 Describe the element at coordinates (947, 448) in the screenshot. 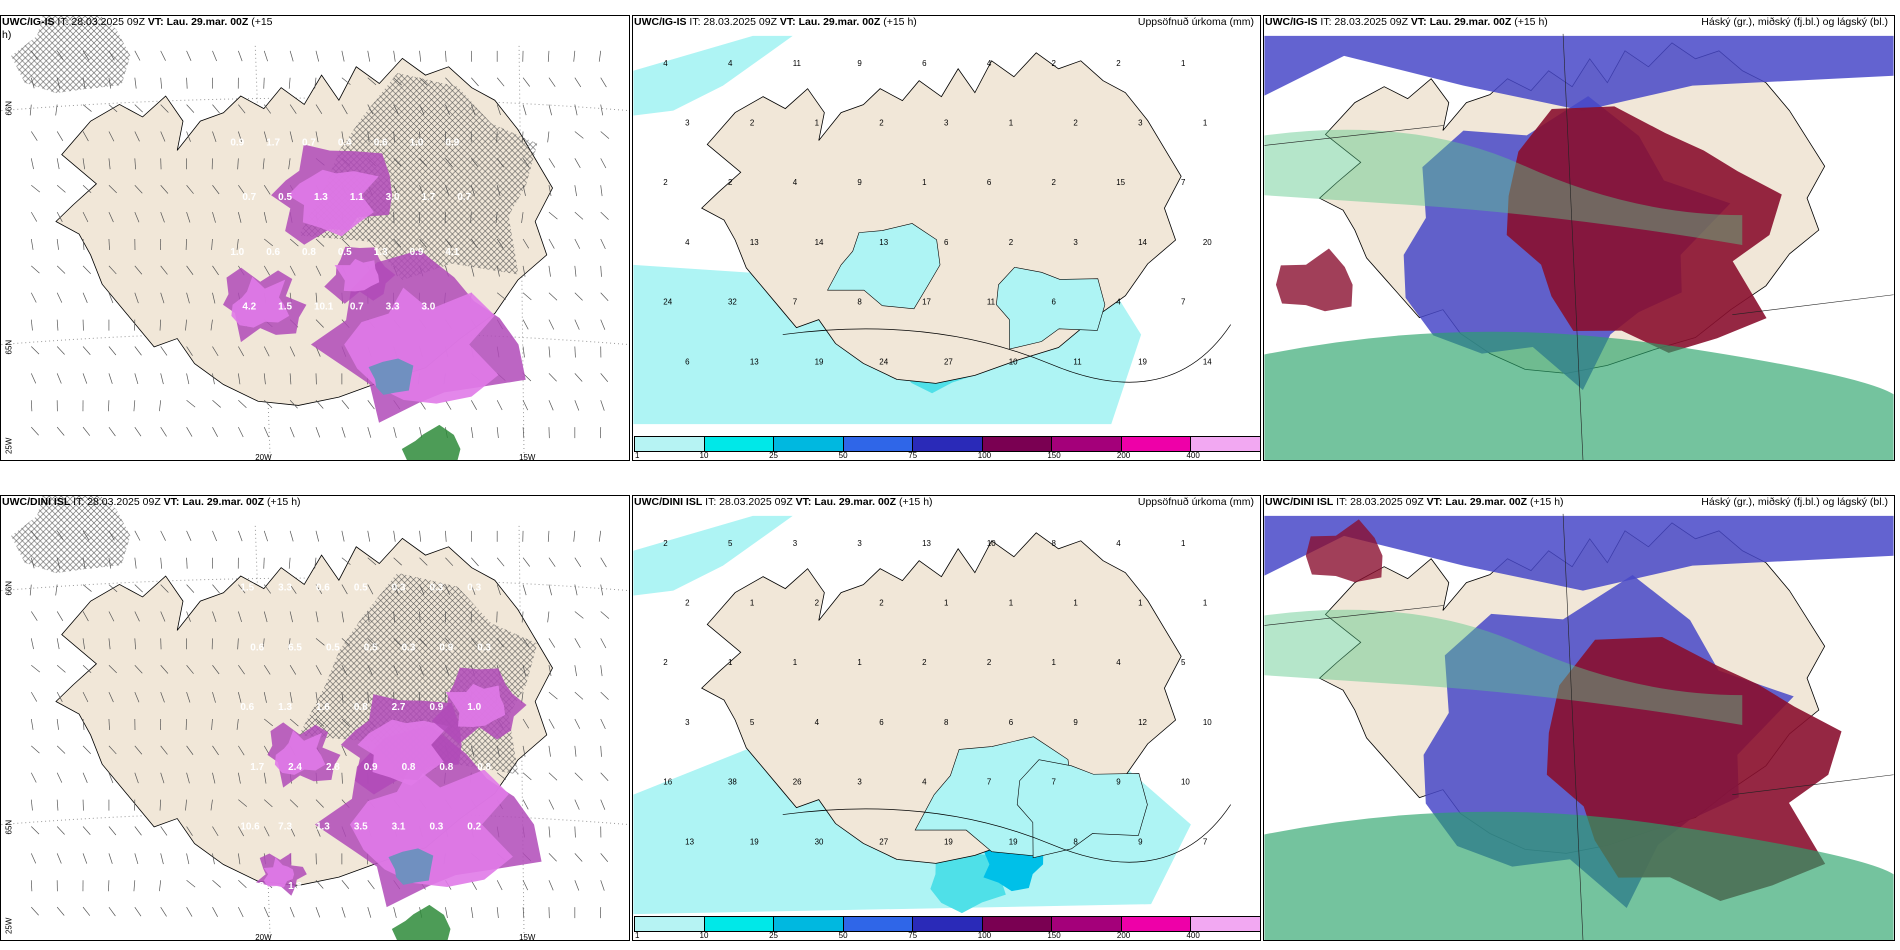

I see `colorbar: 1 10 25 50 75 100 150 200 400` at that location.